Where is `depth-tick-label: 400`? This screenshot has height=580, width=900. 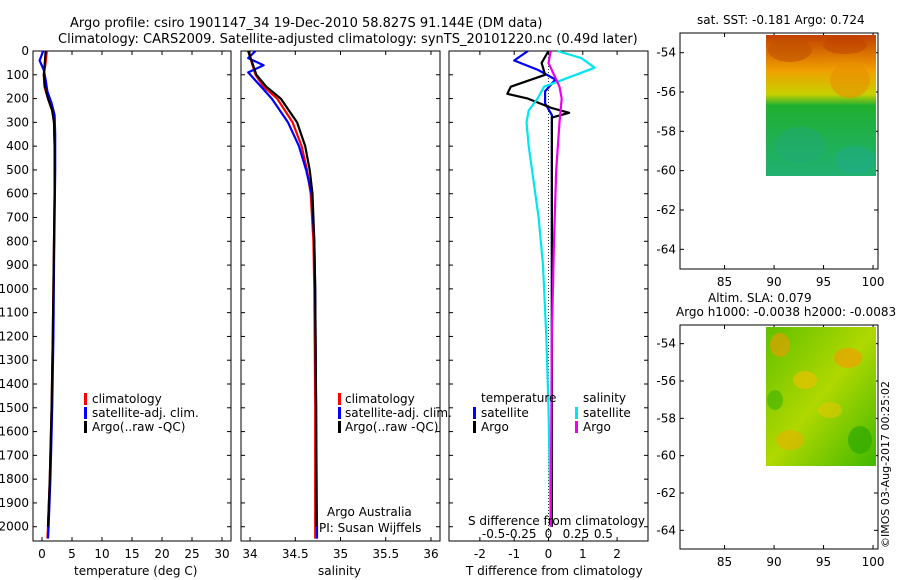
depth-tick-label: 400 is located at coordinates (17, 146).